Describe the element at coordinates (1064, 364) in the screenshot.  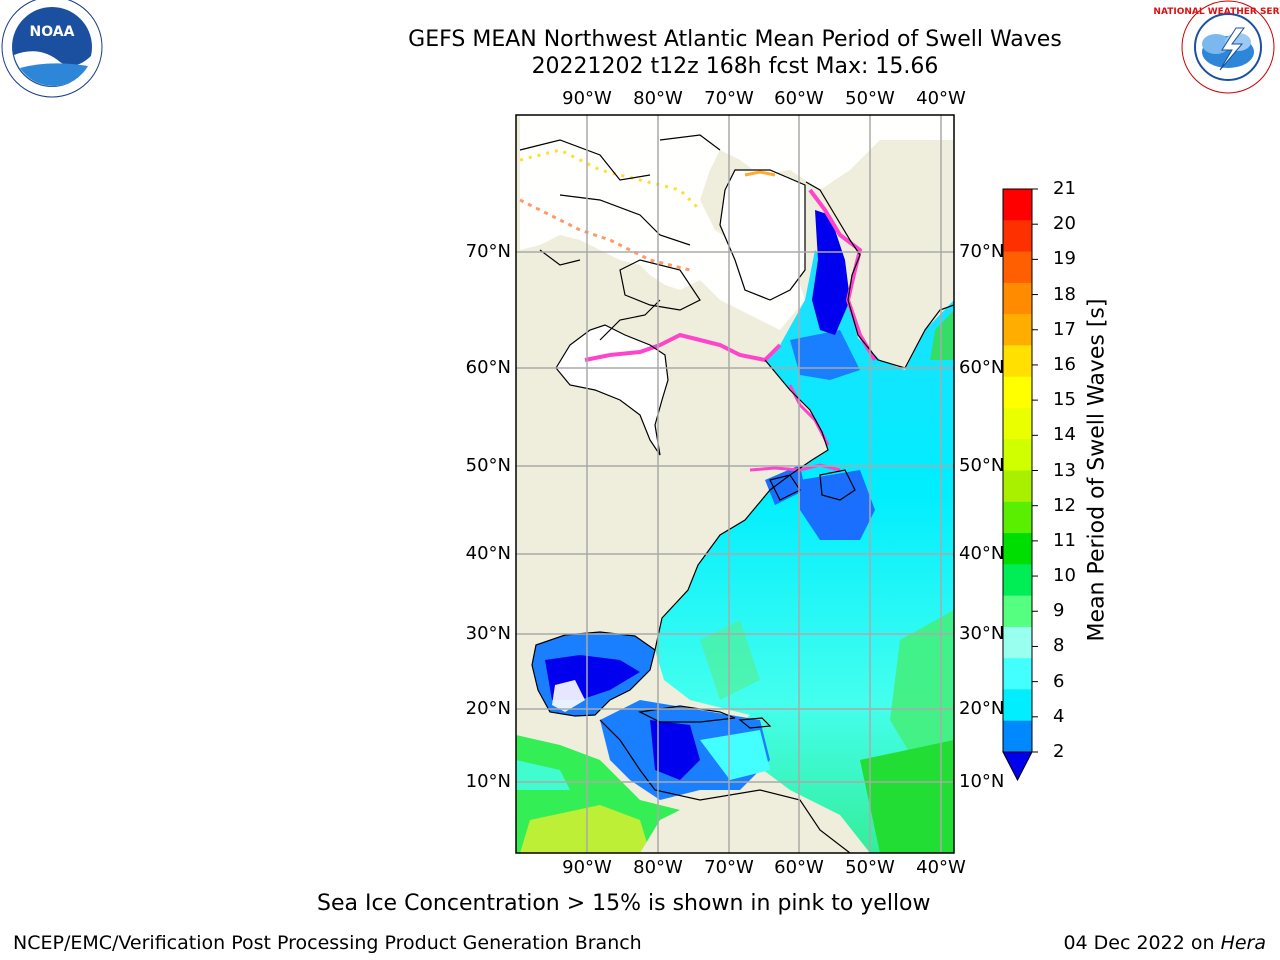
I see `colorbar-tick-label: 16` at that location.